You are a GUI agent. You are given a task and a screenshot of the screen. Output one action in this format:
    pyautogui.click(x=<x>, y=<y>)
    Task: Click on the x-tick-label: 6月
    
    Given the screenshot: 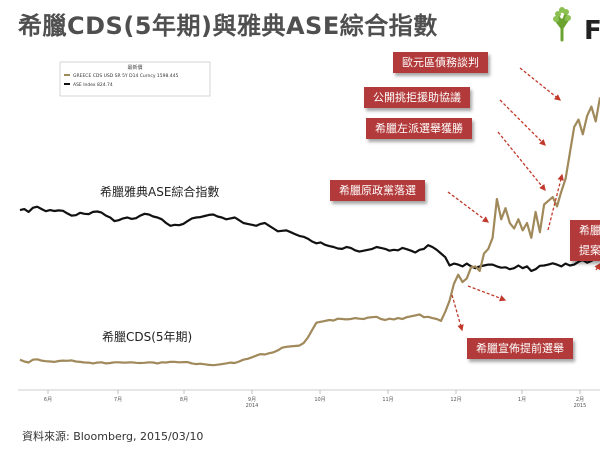 What is the action you would take?
    pyautogui.click(x=48, y=400)
    